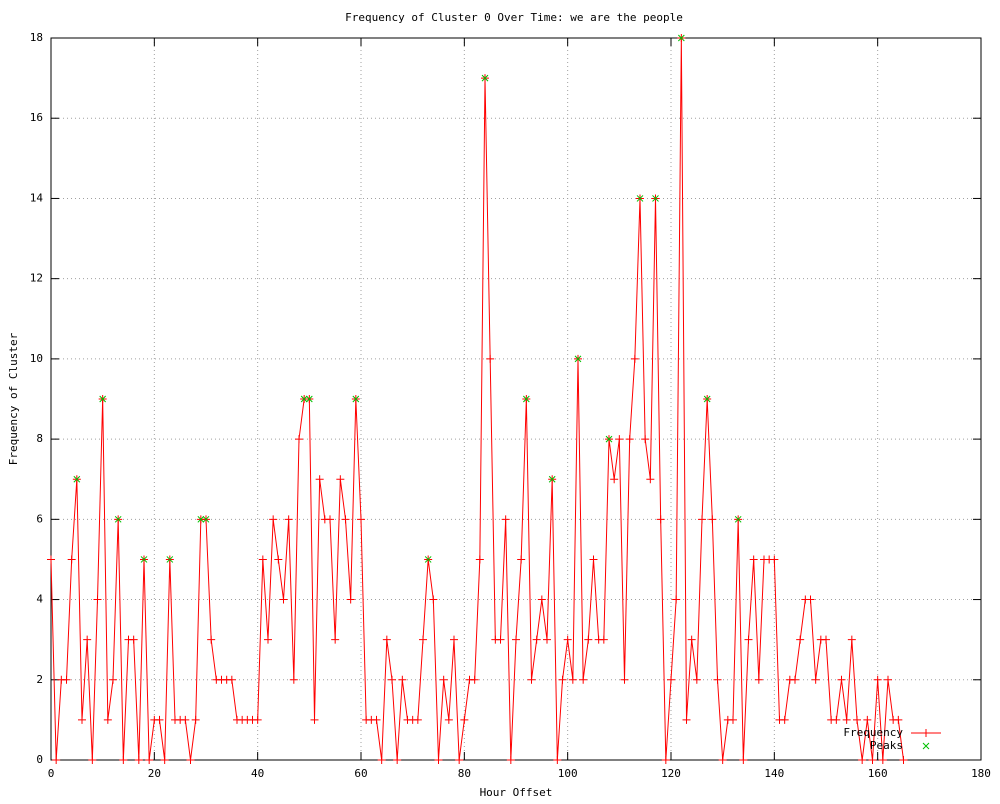  I want to click on y-tick-label: 4, so click(39, 599).